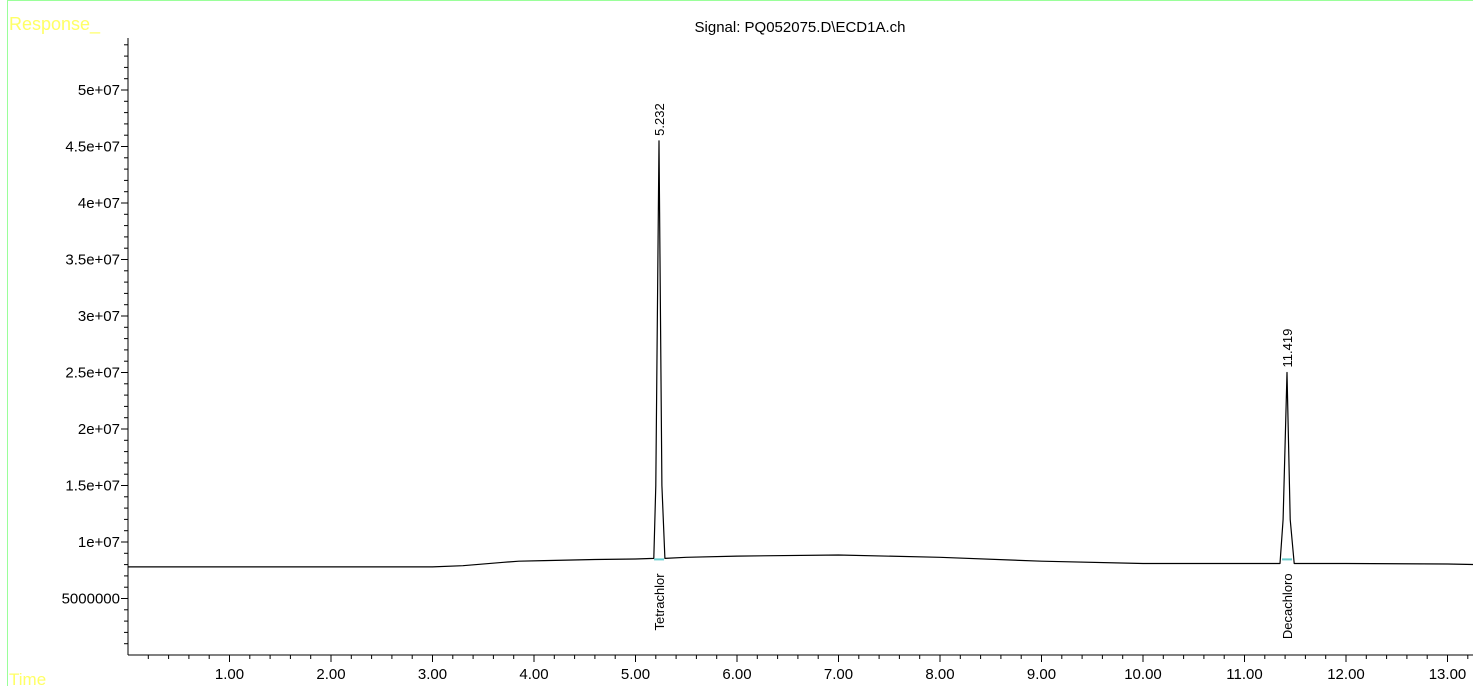 The width and height of the screenshot is (1473, 690). What do you see at coordinates (1346, 674) in the screenshot?
I see `x-tick-label: 12.00` at bounding box center [1346, 674].